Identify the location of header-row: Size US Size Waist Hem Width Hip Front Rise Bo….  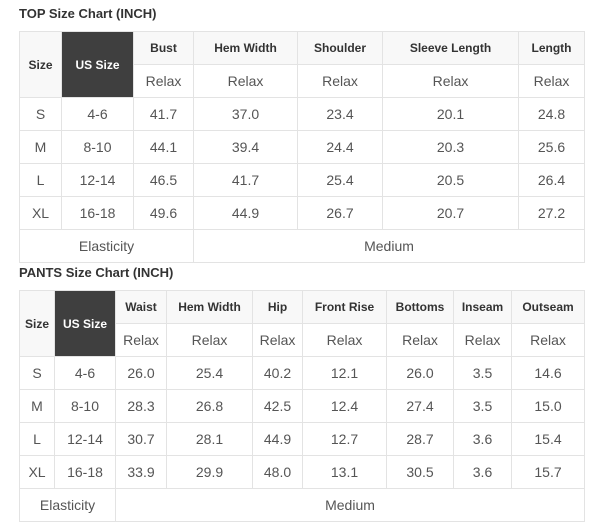
(302, 323).